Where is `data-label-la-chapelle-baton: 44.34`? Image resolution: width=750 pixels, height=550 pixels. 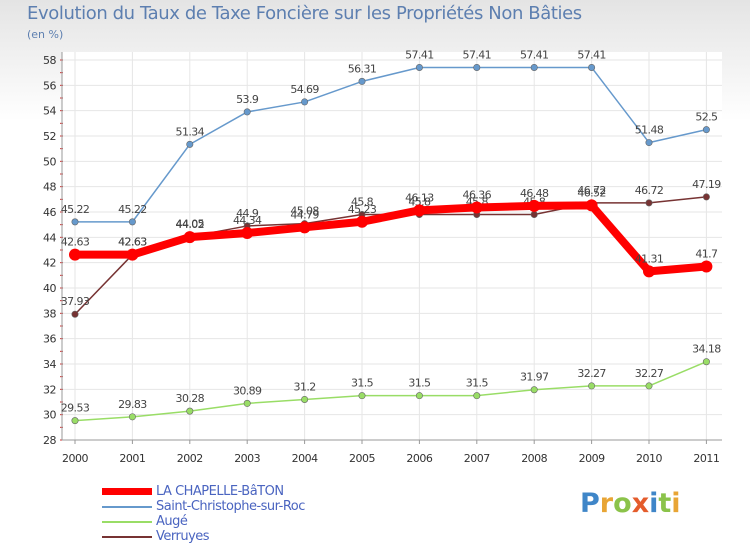 data-label-la-chapelle-baton: 44.34 is located at coordinates (247, 220).